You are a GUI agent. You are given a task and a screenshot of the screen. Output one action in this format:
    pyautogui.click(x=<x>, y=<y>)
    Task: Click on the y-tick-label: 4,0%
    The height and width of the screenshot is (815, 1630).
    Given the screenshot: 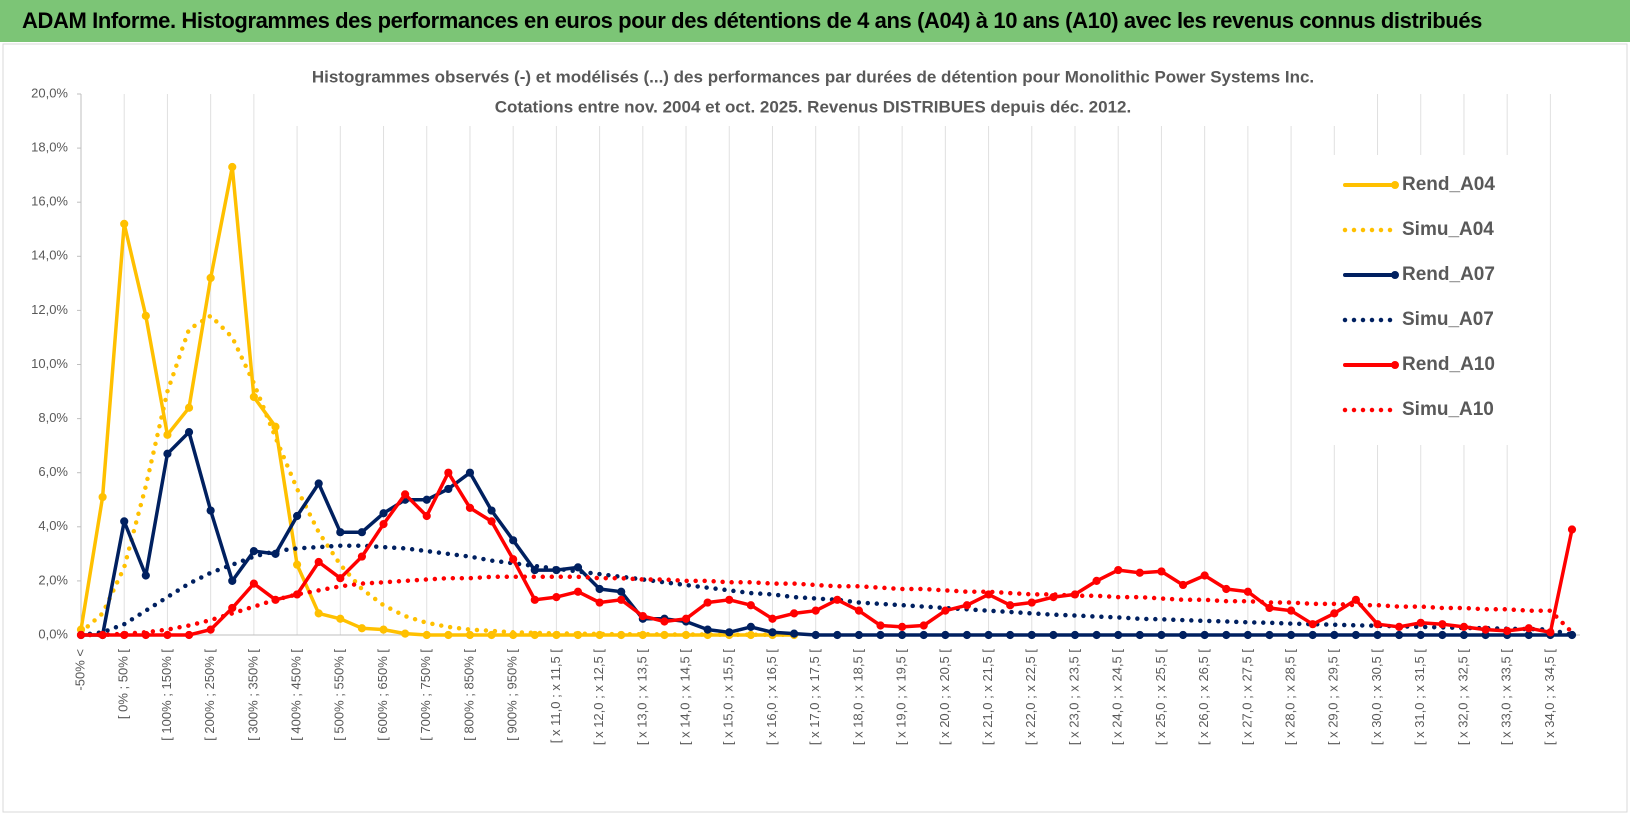 What is the action you would take?
    pyautogui.click(x=53, y=525)
    